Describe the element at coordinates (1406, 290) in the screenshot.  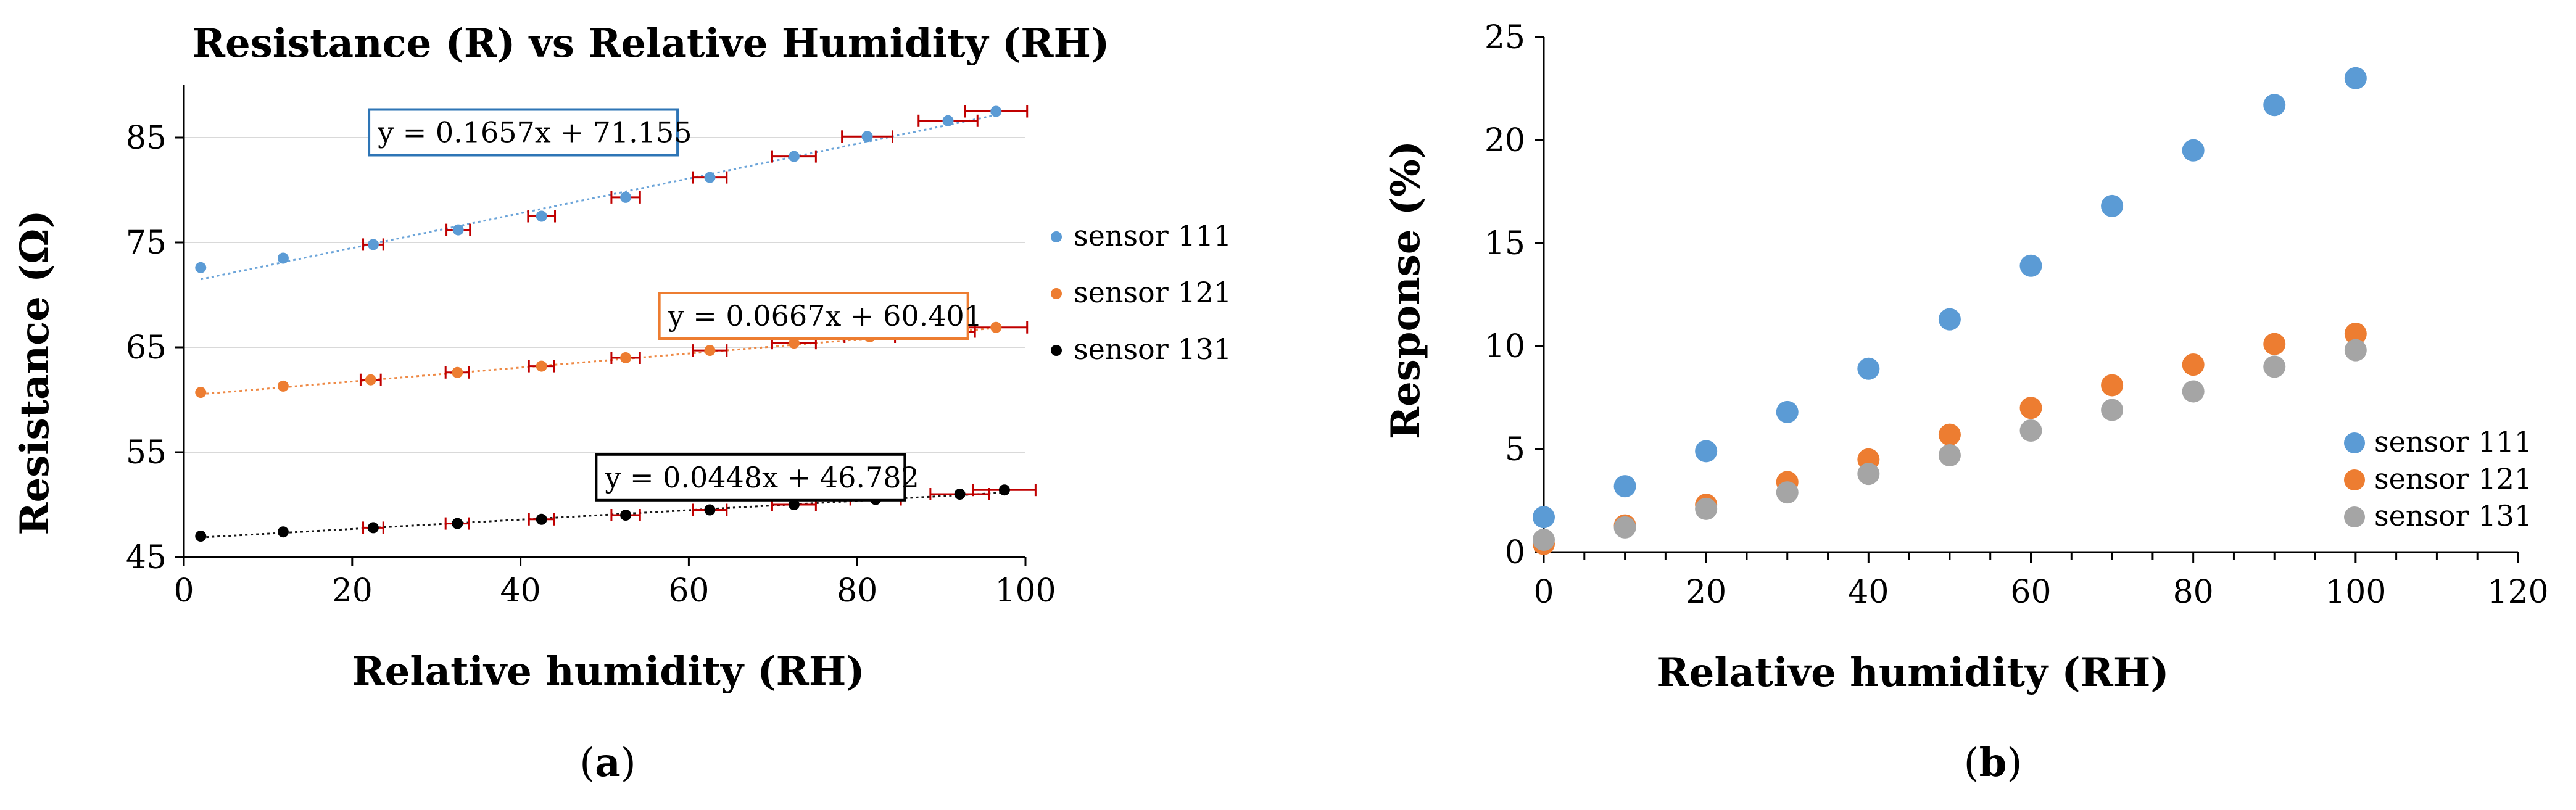
I see `chart-b-y-axis-label: Response (%)` at that location.